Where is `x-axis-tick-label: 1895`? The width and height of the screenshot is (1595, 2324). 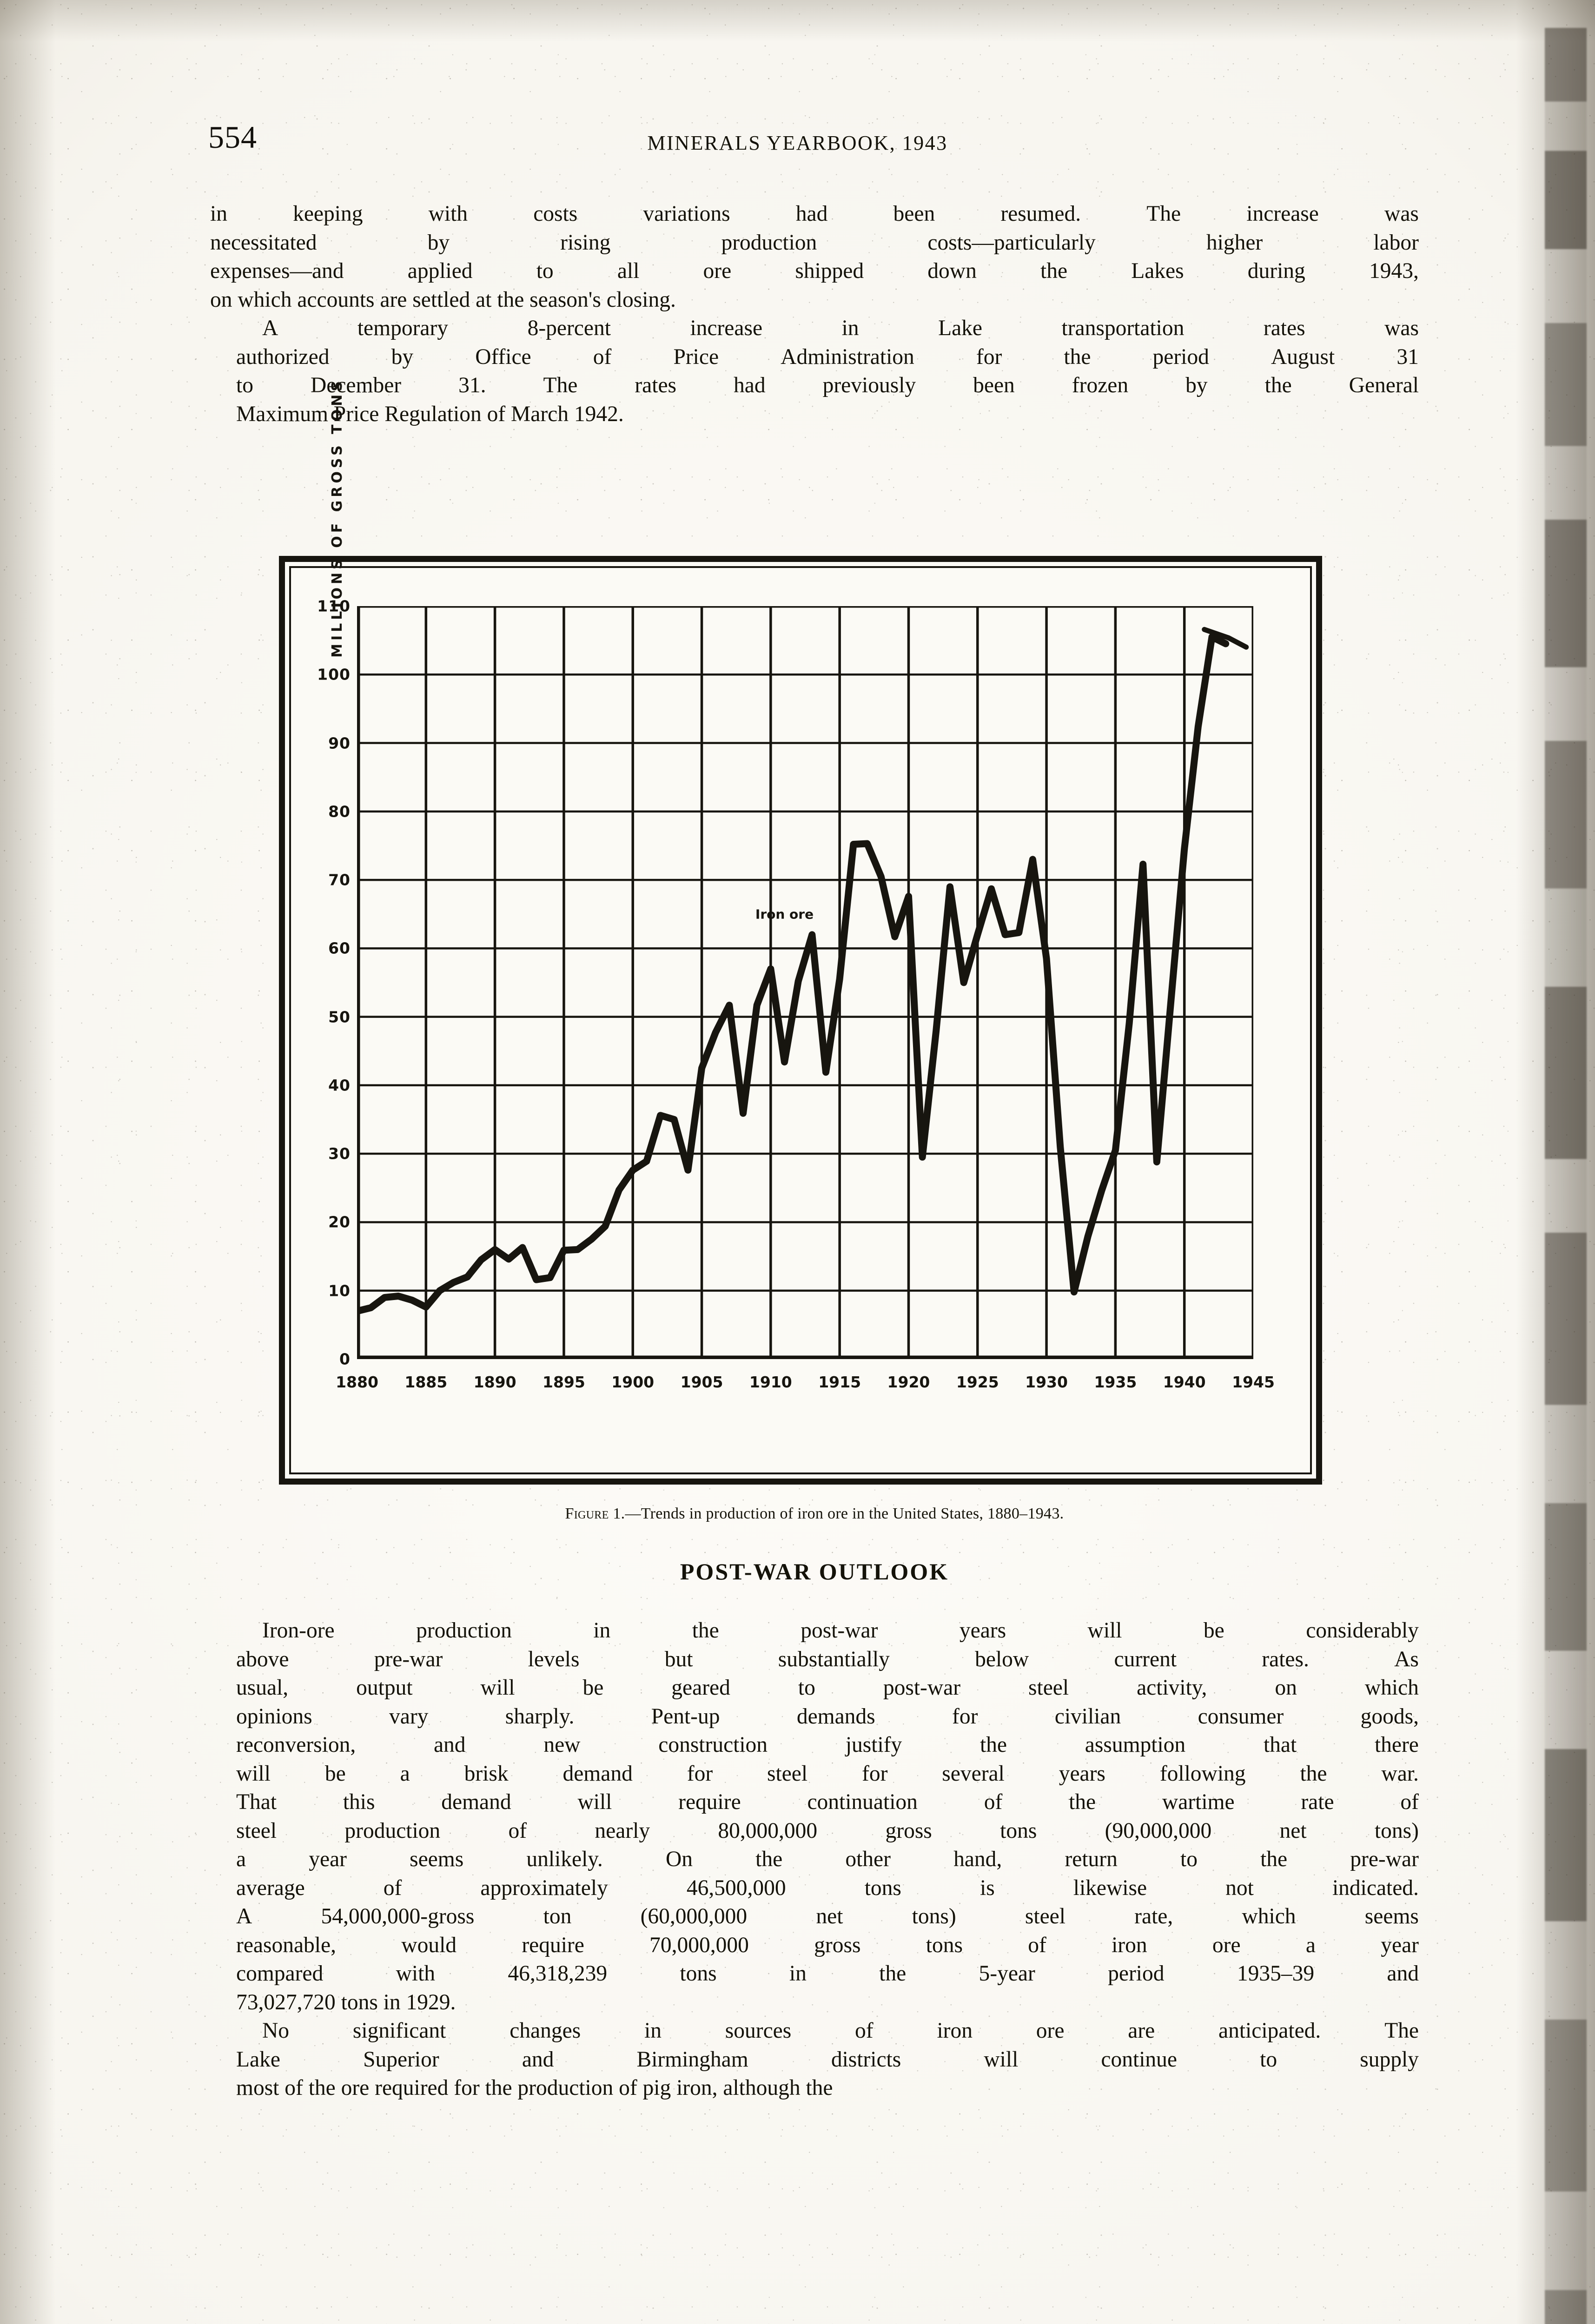 x-axis-tick-label: 1895 is located at coordinates (563, 1382).